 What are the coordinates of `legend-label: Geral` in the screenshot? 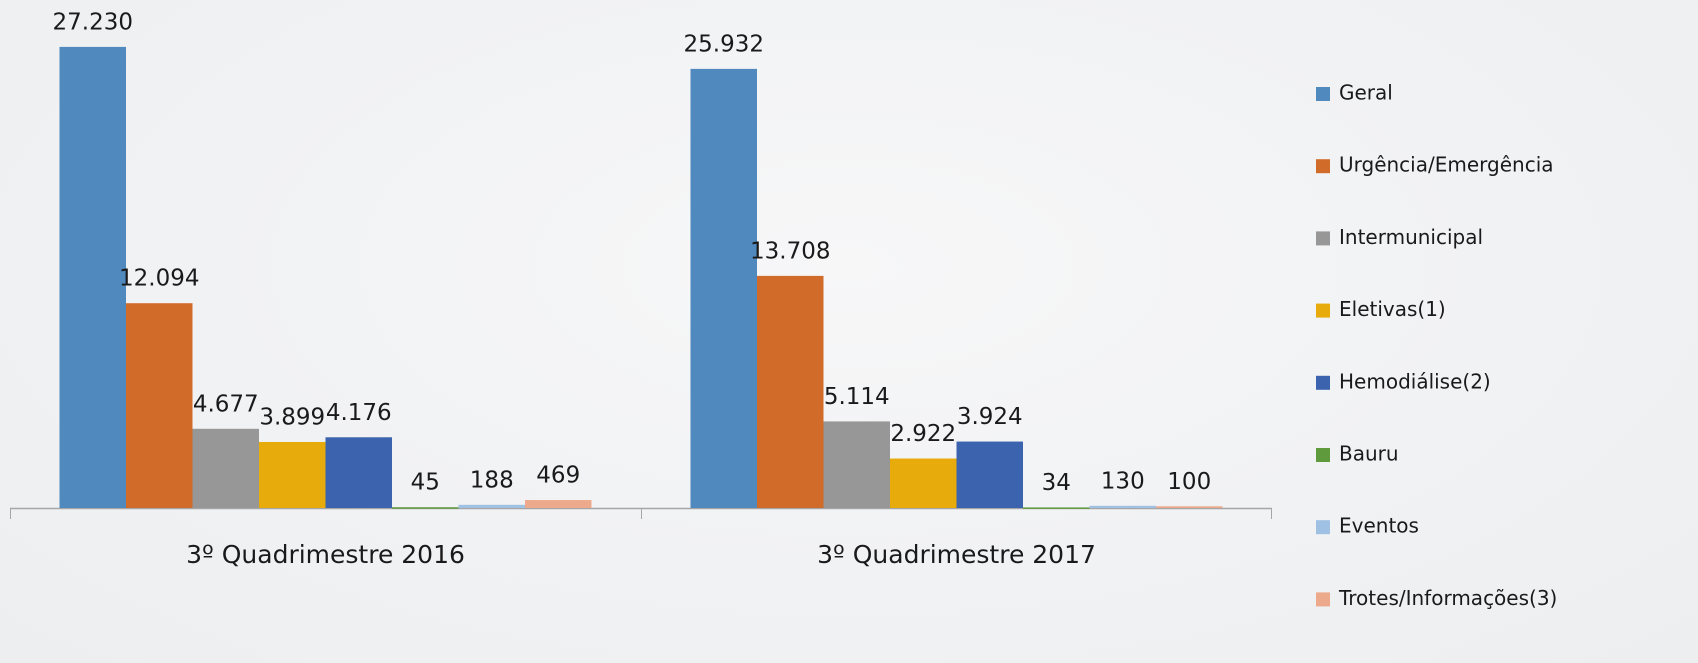 It's located at (1366, 93).